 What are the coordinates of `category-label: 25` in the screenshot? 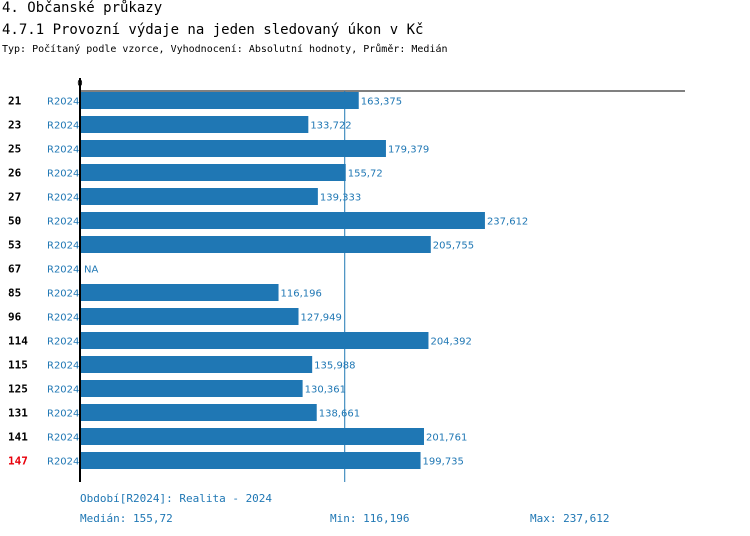 It's located at (14, 149).